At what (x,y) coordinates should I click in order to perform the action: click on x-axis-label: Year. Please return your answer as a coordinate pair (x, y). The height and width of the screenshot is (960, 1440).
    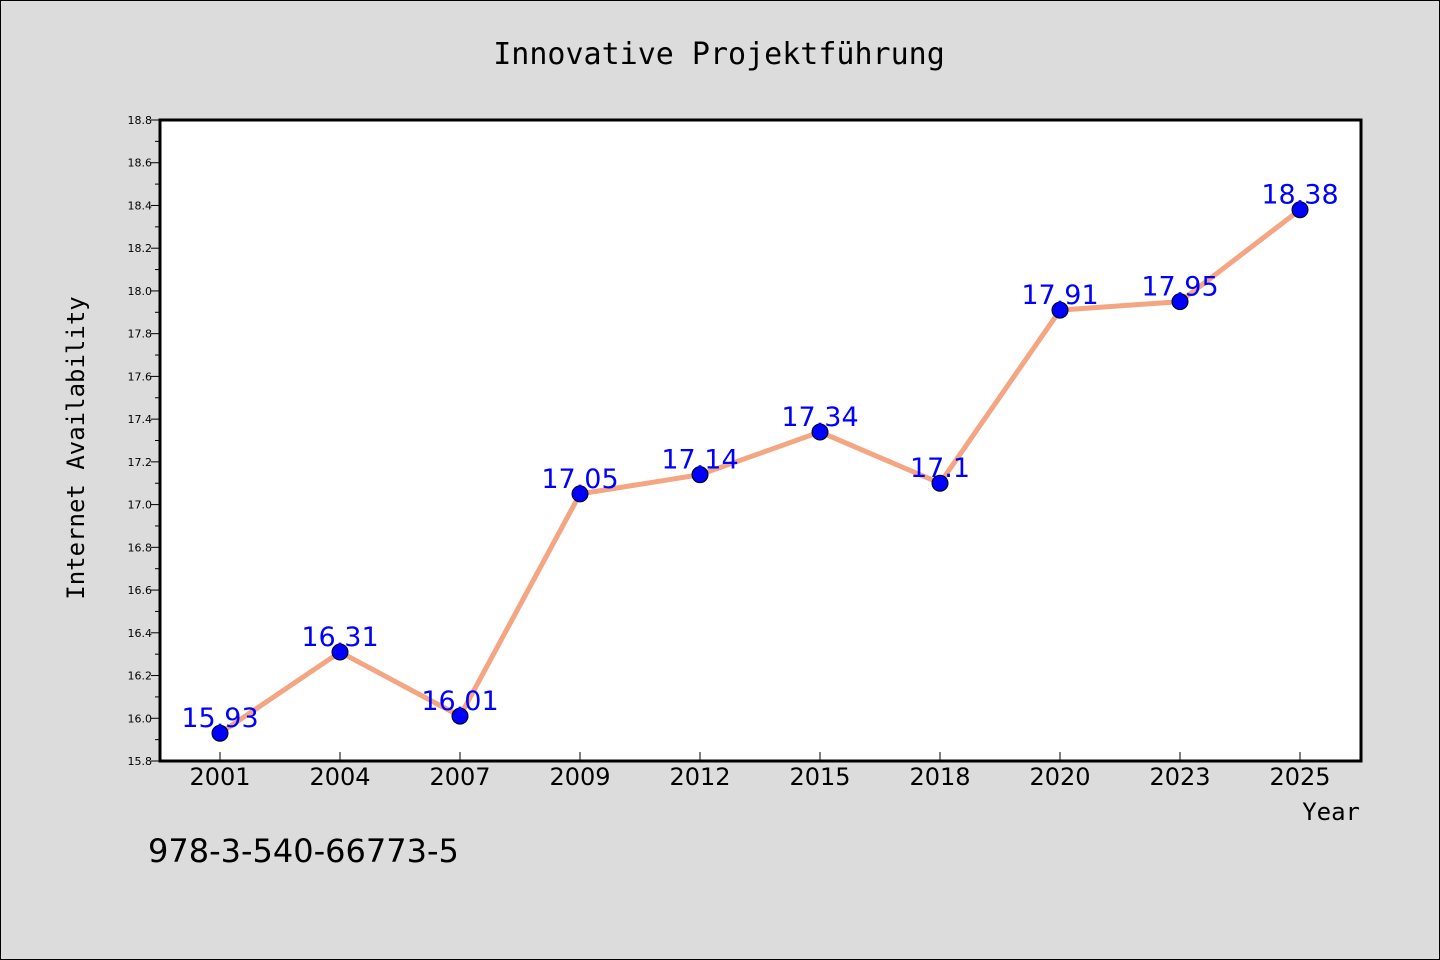
    Looking at the image, I should click on (1331, 812).